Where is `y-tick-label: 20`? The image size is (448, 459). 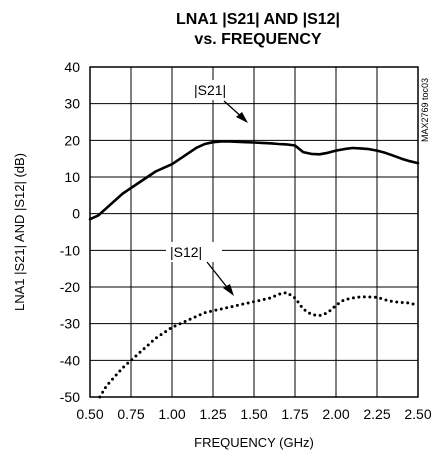
y-tick-label: 20 is located at coordinates (72, 140).